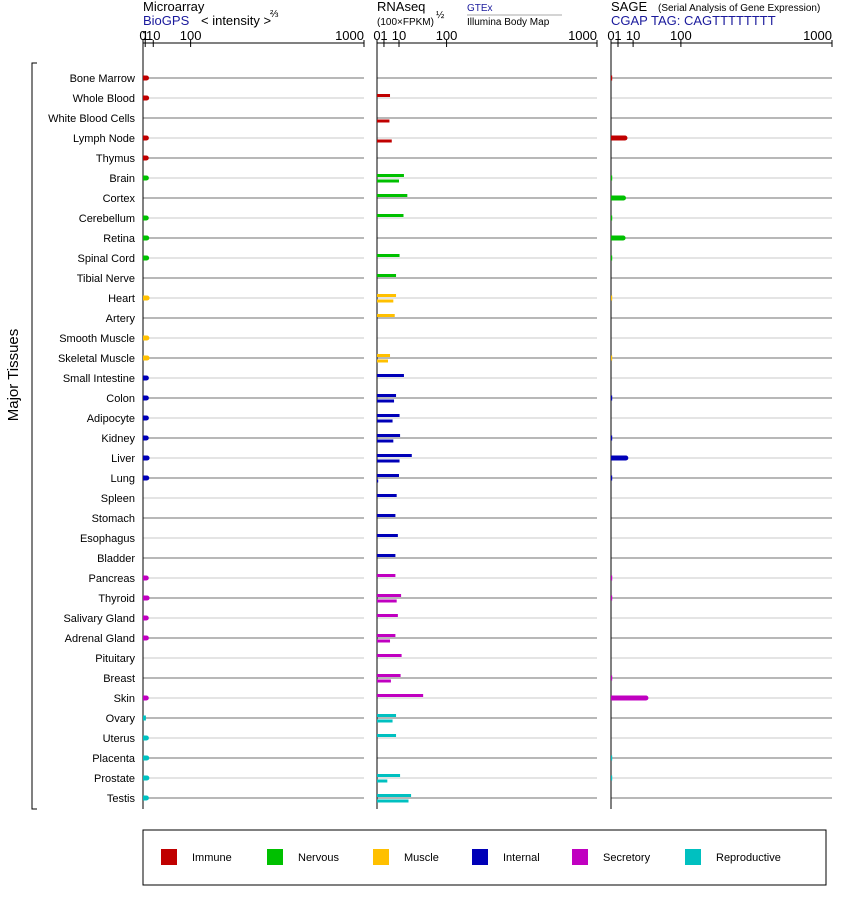 The image size is (842, 900). Describe the element at coordinates (100, 639) in the screenshot. I see `tissue-label: Adrenal Gland` at that location.